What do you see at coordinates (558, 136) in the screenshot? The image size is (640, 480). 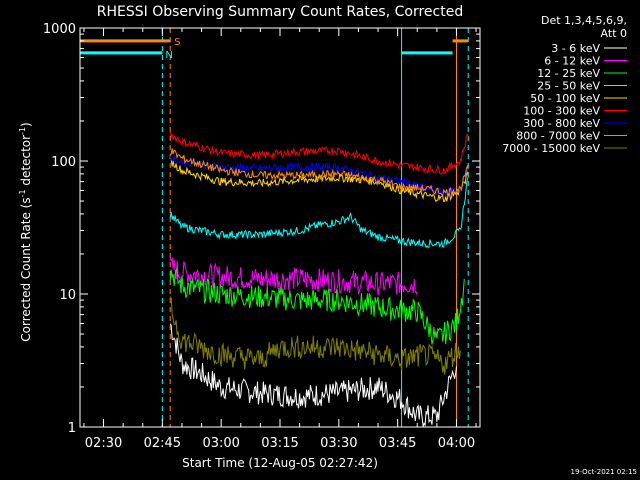 I see `legend-label: 800 - 7000 keV` at bounding box center [558, 136].